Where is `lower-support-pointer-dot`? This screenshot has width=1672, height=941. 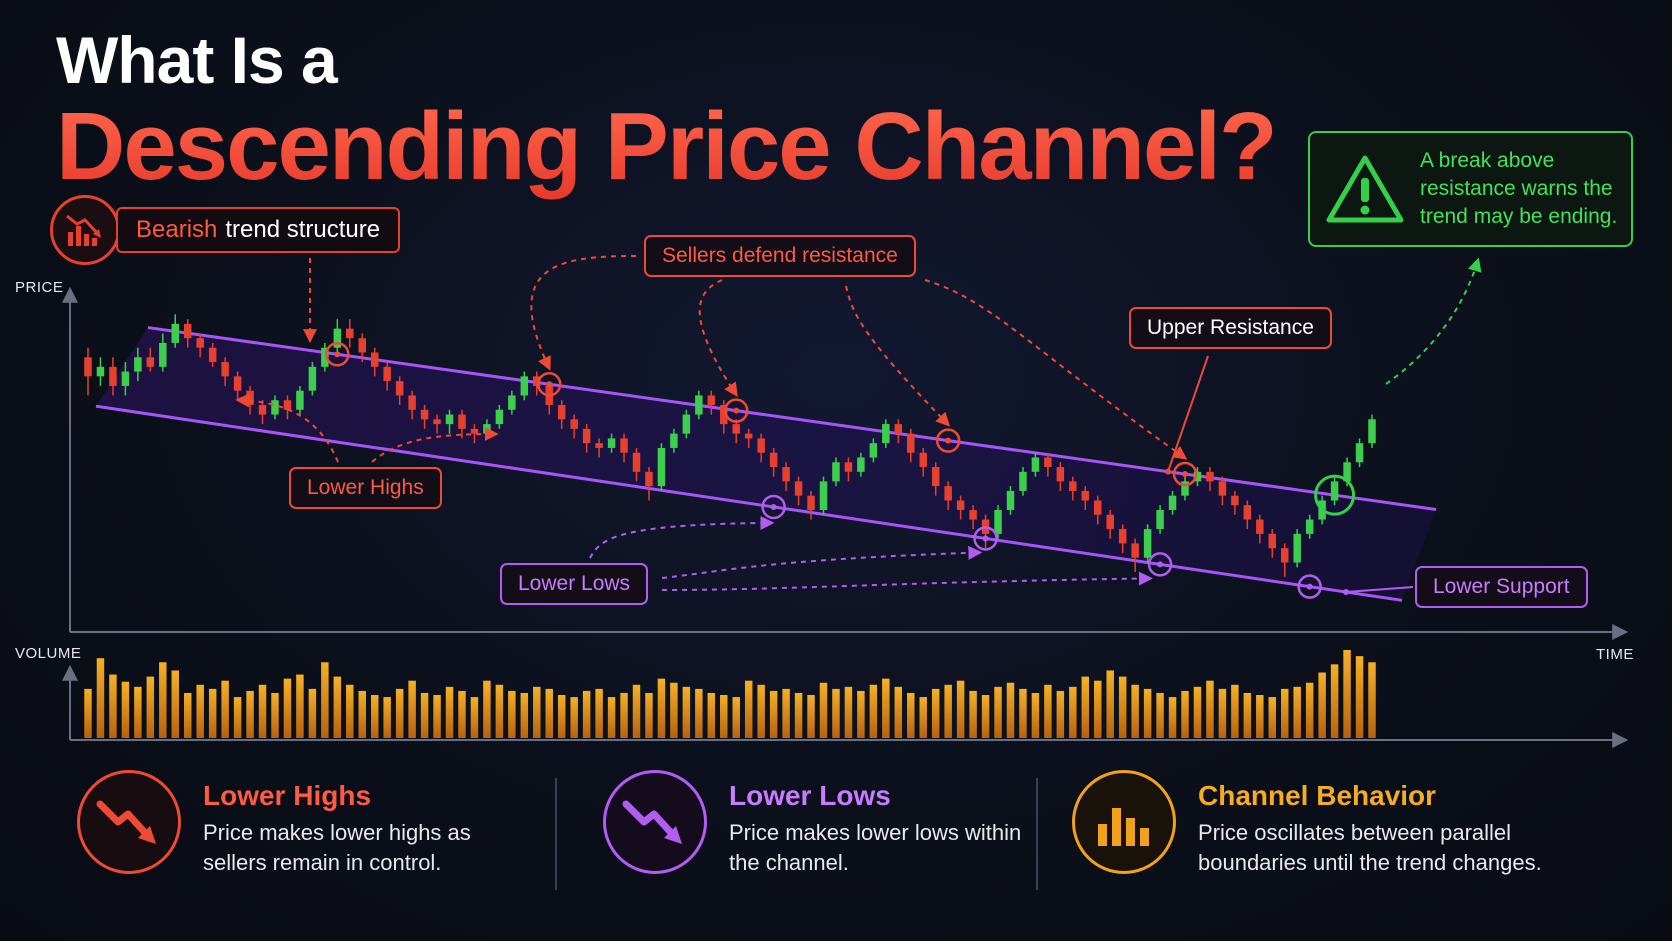
lower-support-pointer-dot is located at coordinates (1346, 592).